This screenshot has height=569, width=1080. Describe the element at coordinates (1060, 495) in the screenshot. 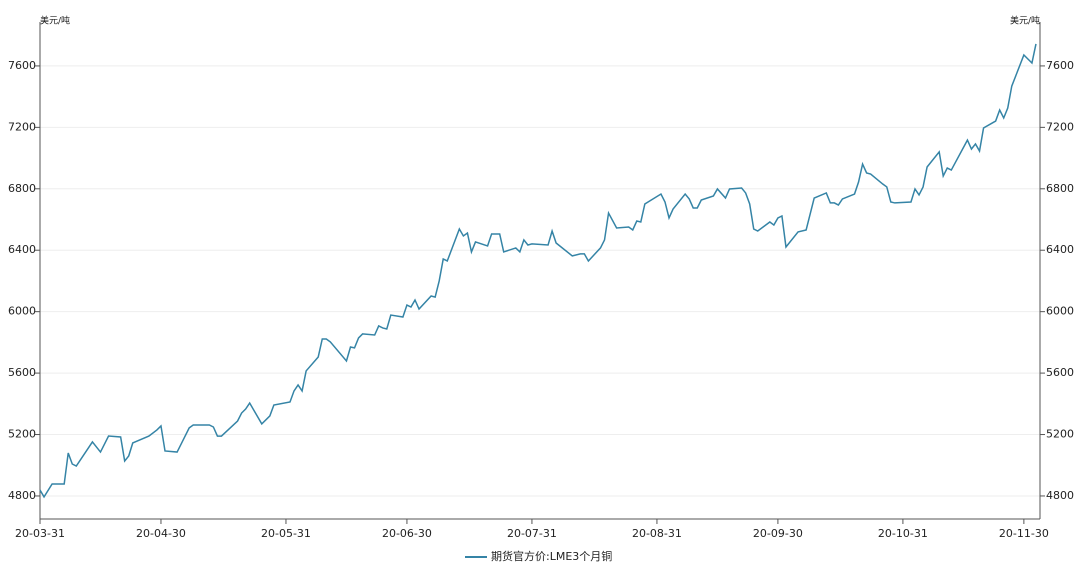

I see `y2-tick-label: 4800` at that location.